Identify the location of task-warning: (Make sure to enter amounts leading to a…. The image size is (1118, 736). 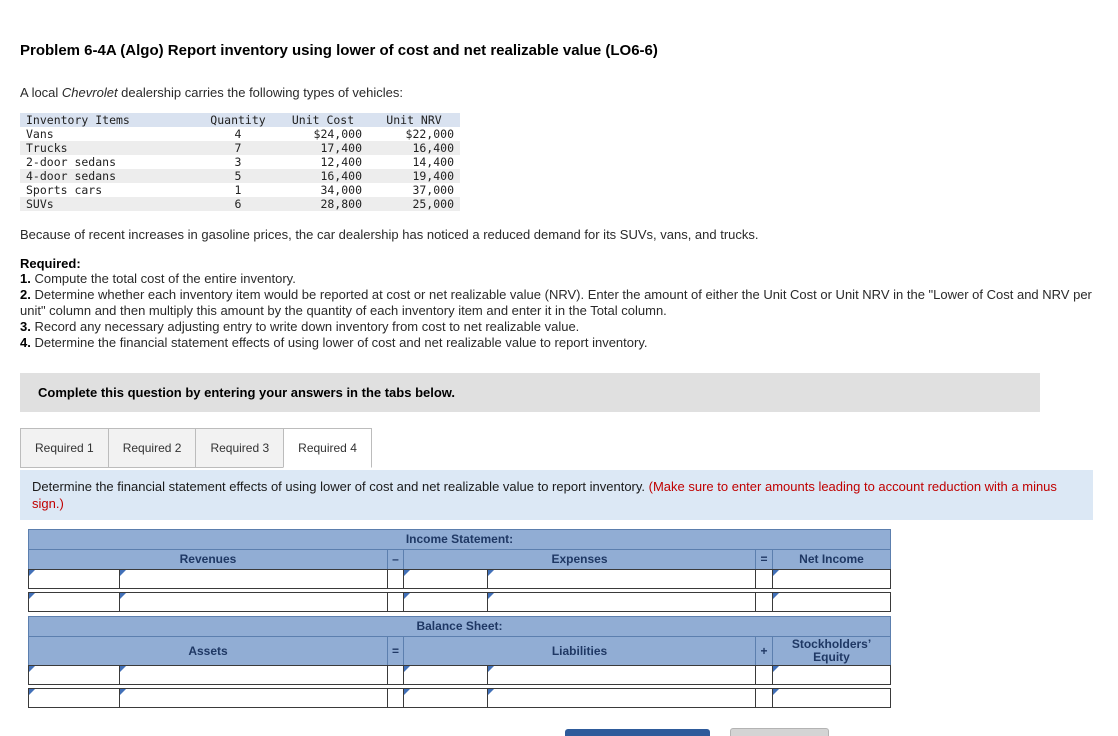
(544, 495).